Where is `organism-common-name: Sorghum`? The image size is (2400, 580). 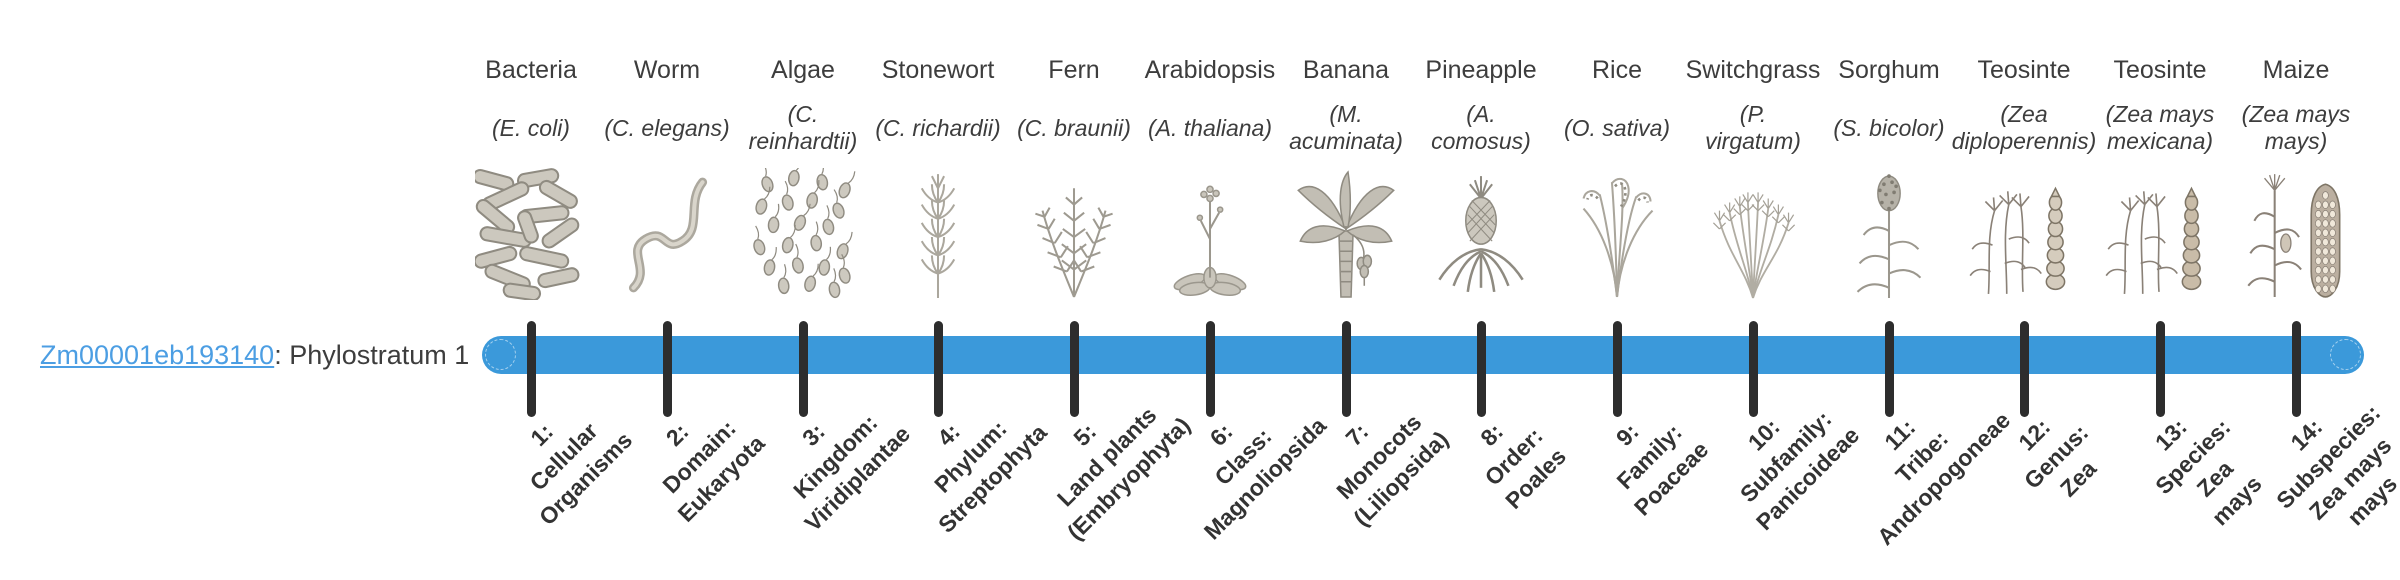 organism-common-name: Sorghum is located at coordinates (1889, 70).